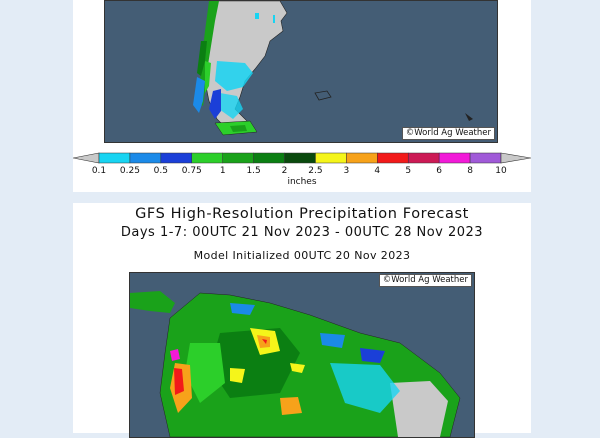 The width and height of the screenshot is (600, 438). I want to click on colorbar-tick-label: 1, so click(222, 171).